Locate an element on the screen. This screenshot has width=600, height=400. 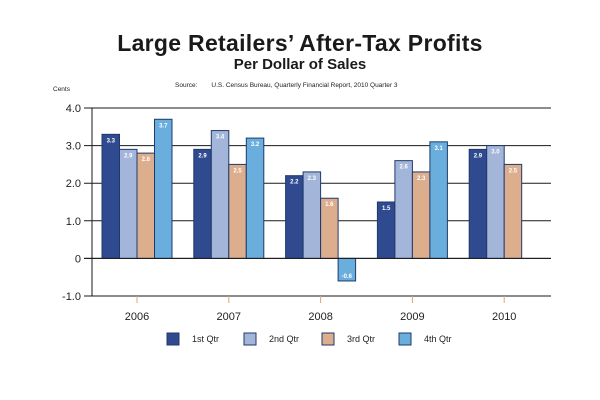
x-tick-label: 2009 is located at coordinates (412, 317).